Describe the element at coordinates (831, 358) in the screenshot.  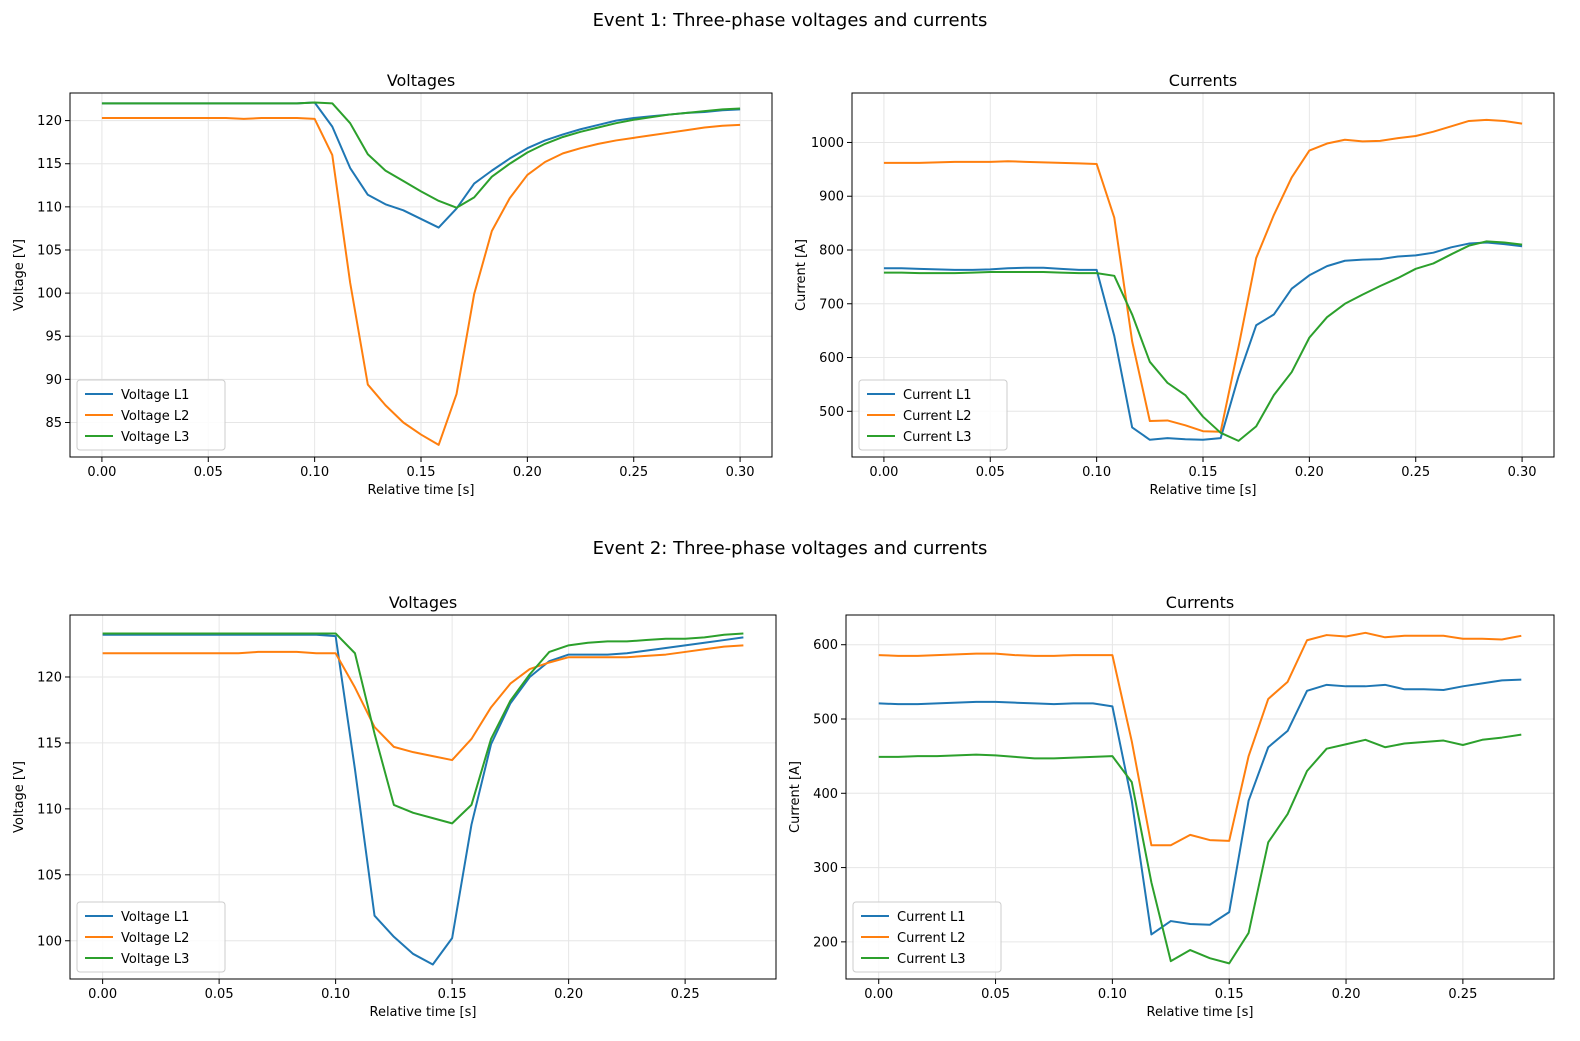
I see `y-tick-label-1: 600` at that location.